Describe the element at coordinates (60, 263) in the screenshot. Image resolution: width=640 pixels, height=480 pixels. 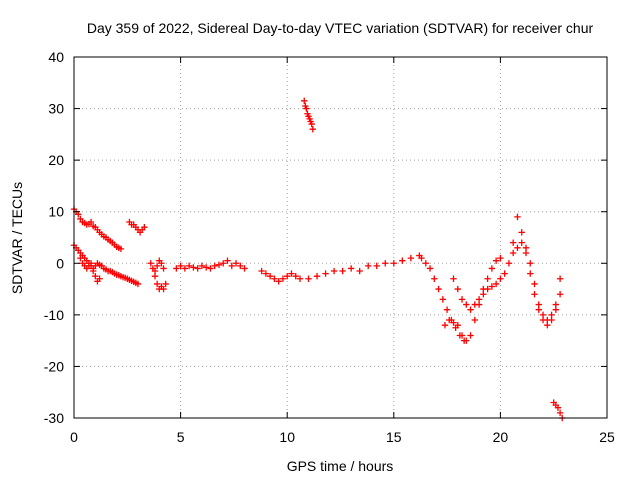
I see `y-tick-label: 0` at that location.